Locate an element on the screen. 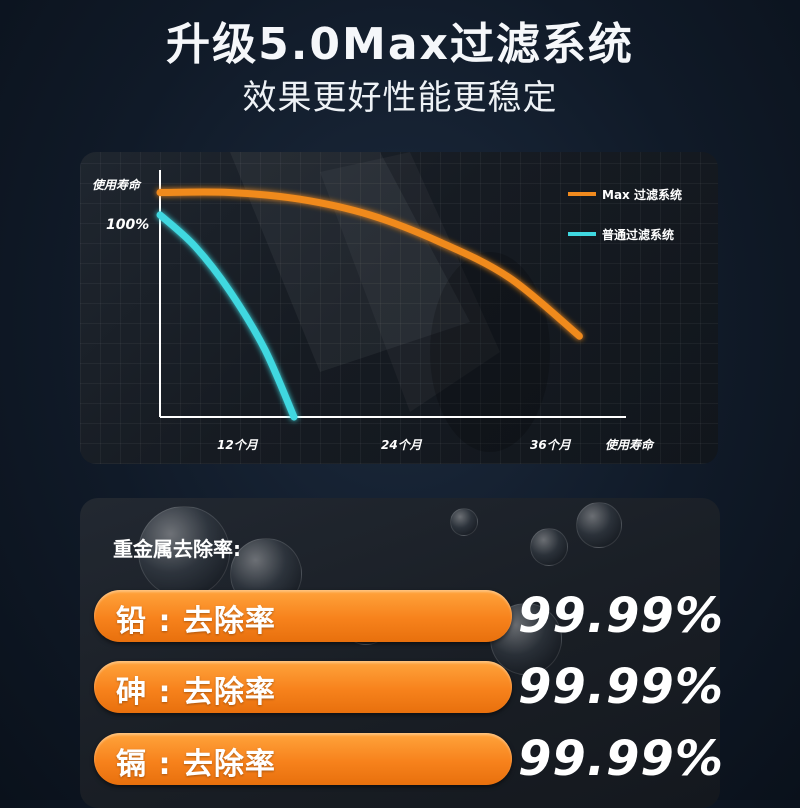  series-normal-line is located at coordinates (227, 316).